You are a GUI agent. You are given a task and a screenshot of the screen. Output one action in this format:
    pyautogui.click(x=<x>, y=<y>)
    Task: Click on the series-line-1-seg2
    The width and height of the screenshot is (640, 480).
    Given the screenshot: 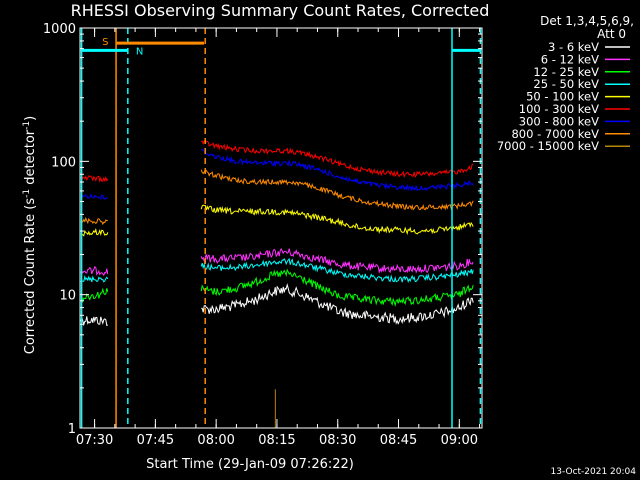 What is the action you would take?
    pyautogui.click(x=337, y=304)
    